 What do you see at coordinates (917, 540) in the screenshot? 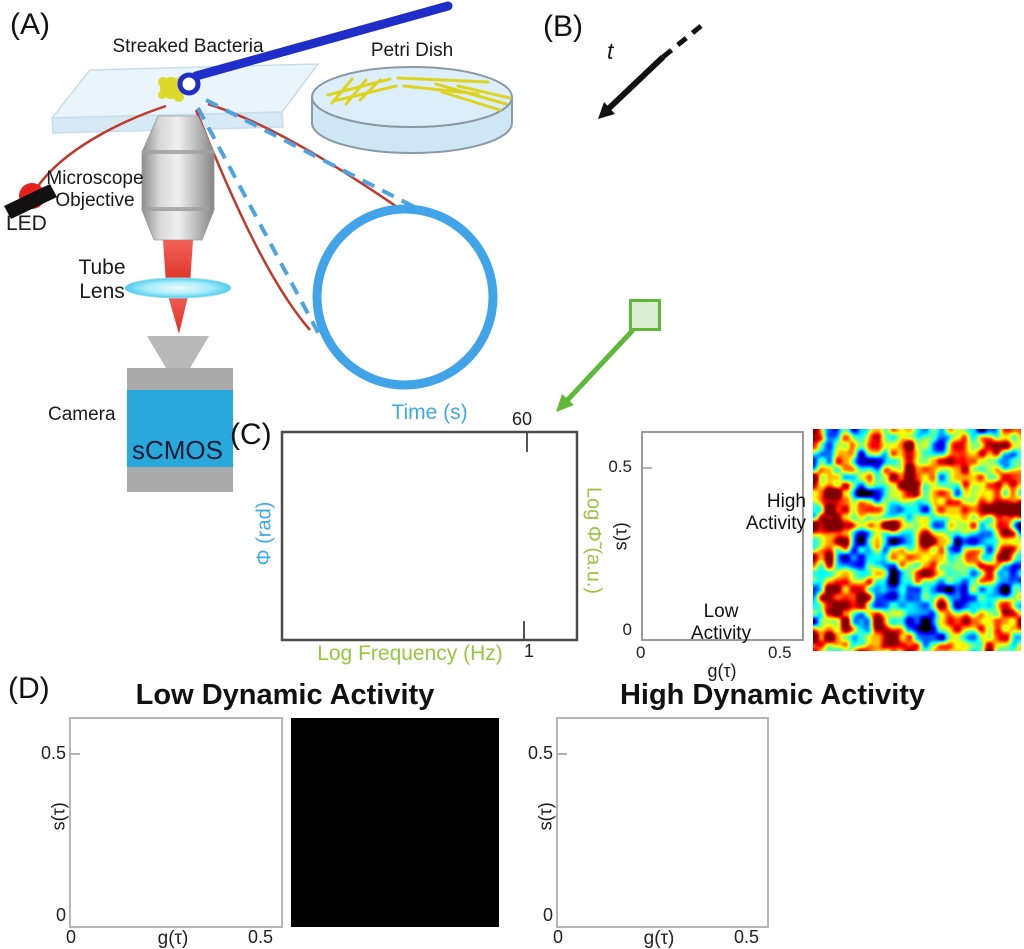
I see `activity-heatmap` at bounding box center [917, 540].